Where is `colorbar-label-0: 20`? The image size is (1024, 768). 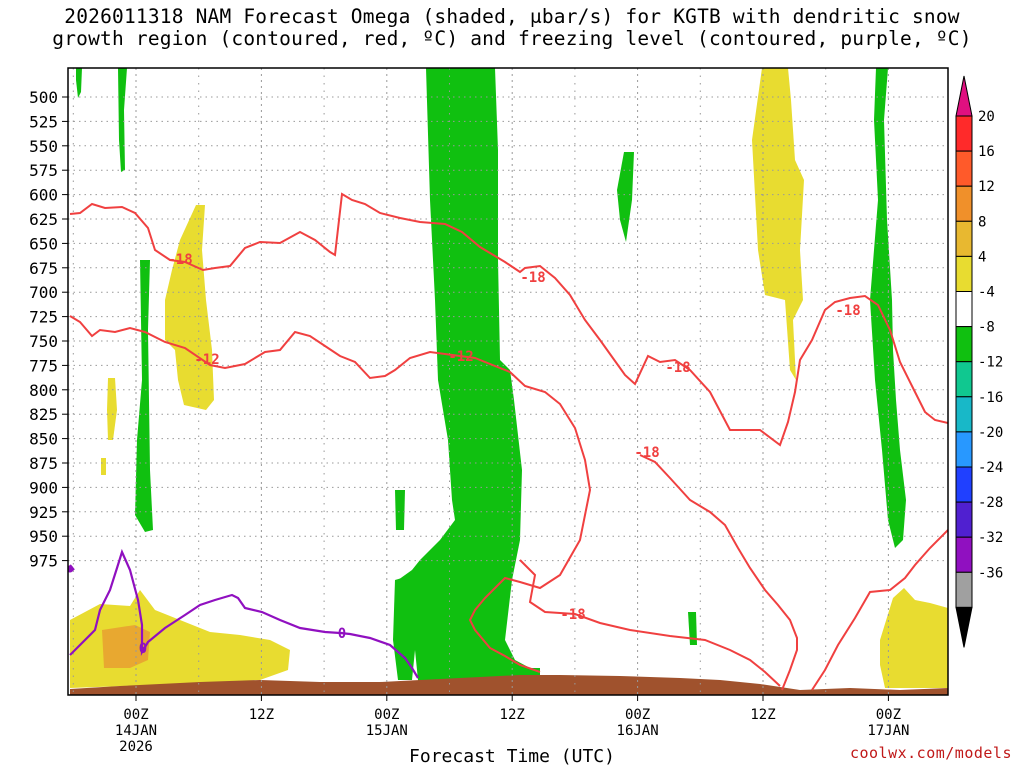
colorbar-label-0: 20 is located at coordinates (986, 117).